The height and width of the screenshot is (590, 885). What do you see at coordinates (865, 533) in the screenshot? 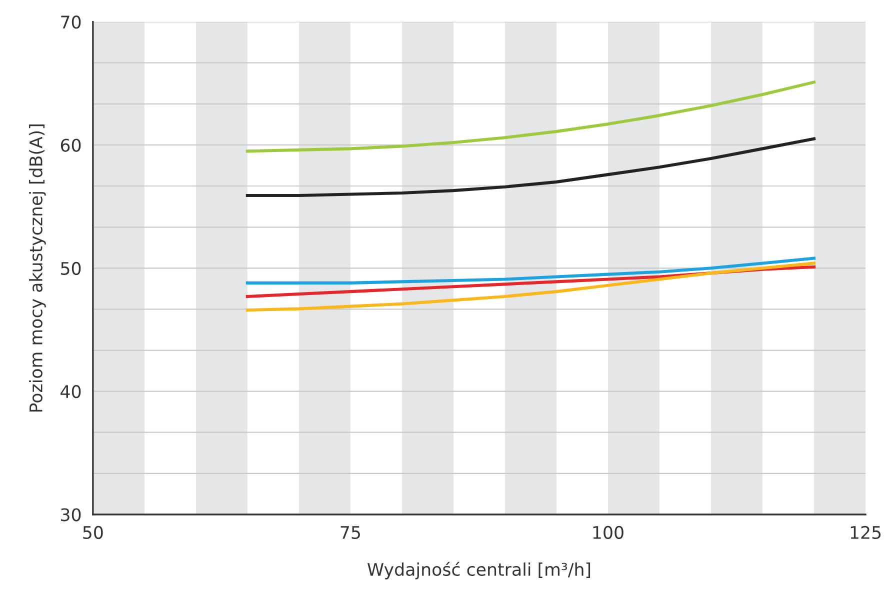
I see `x-tick-label: 125` at bounding box center [865, 533].